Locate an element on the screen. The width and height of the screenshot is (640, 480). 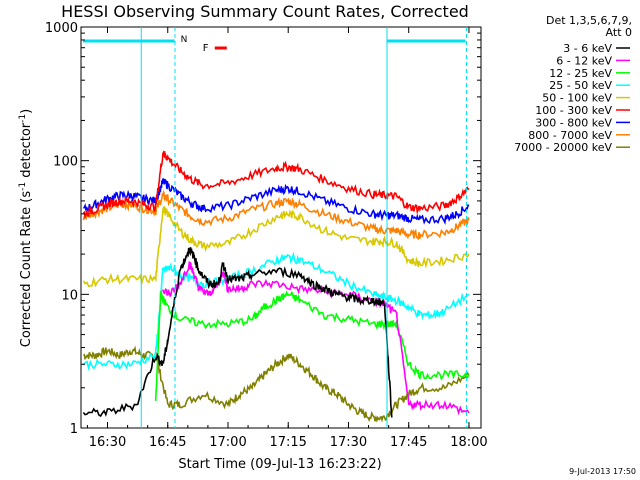
series-line-100-300-kev is located at coordinates (276, 185).